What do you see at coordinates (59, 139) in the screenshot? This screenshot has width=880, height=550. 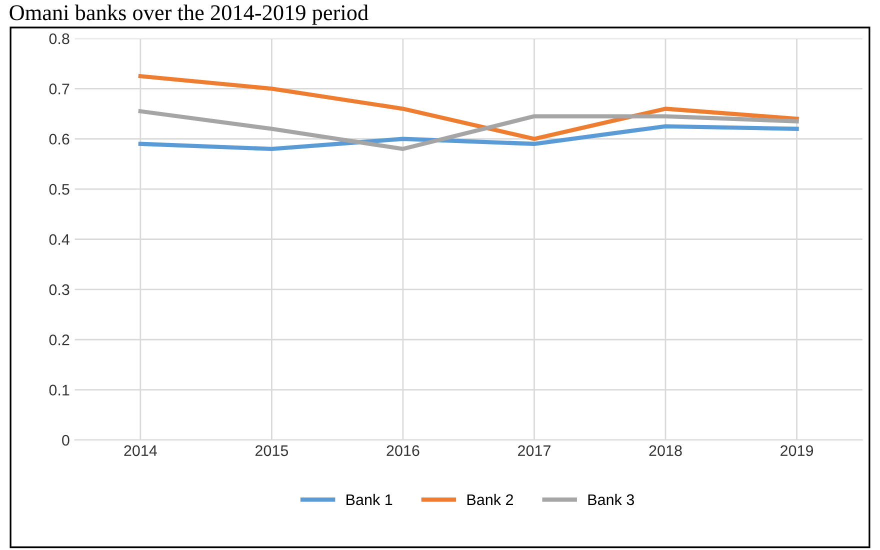 I see `y-tick-label: 0.6` at bounding box center [59, 139].